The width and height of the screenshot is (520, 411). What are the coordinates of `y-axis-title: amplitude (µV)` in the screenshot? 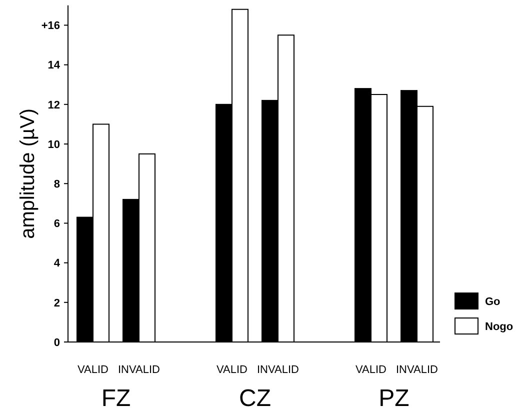 It's located at (28, 173).